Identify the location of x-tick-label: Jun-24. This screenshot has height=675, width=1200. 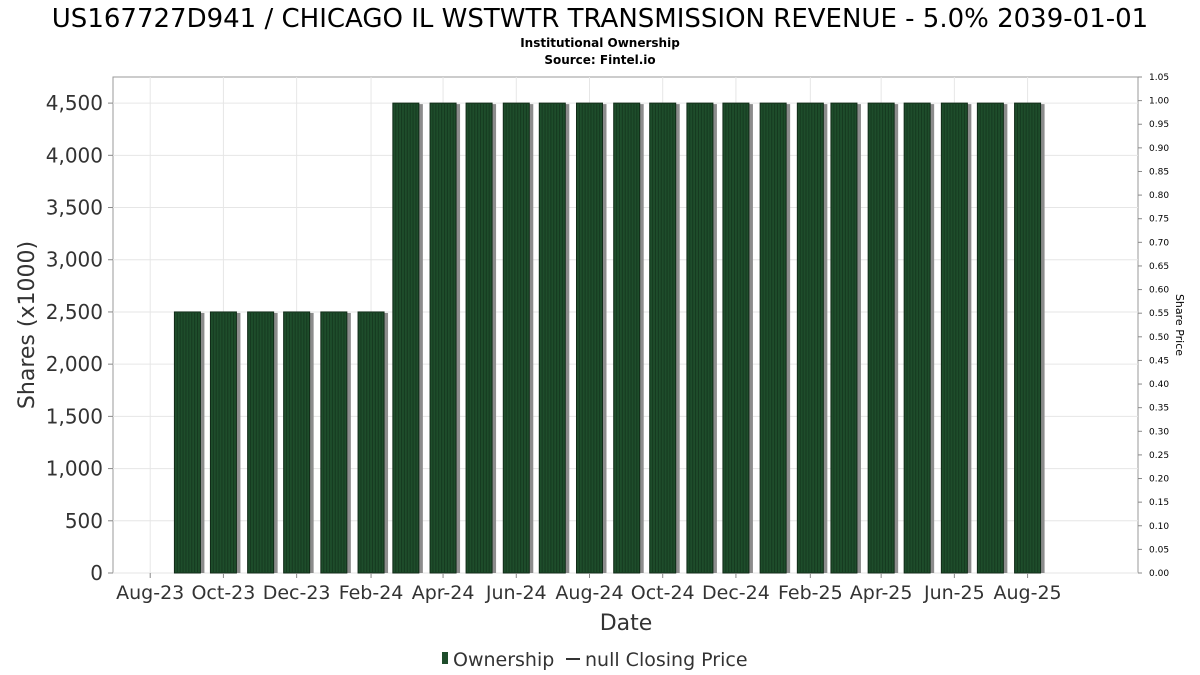
(516, 593).